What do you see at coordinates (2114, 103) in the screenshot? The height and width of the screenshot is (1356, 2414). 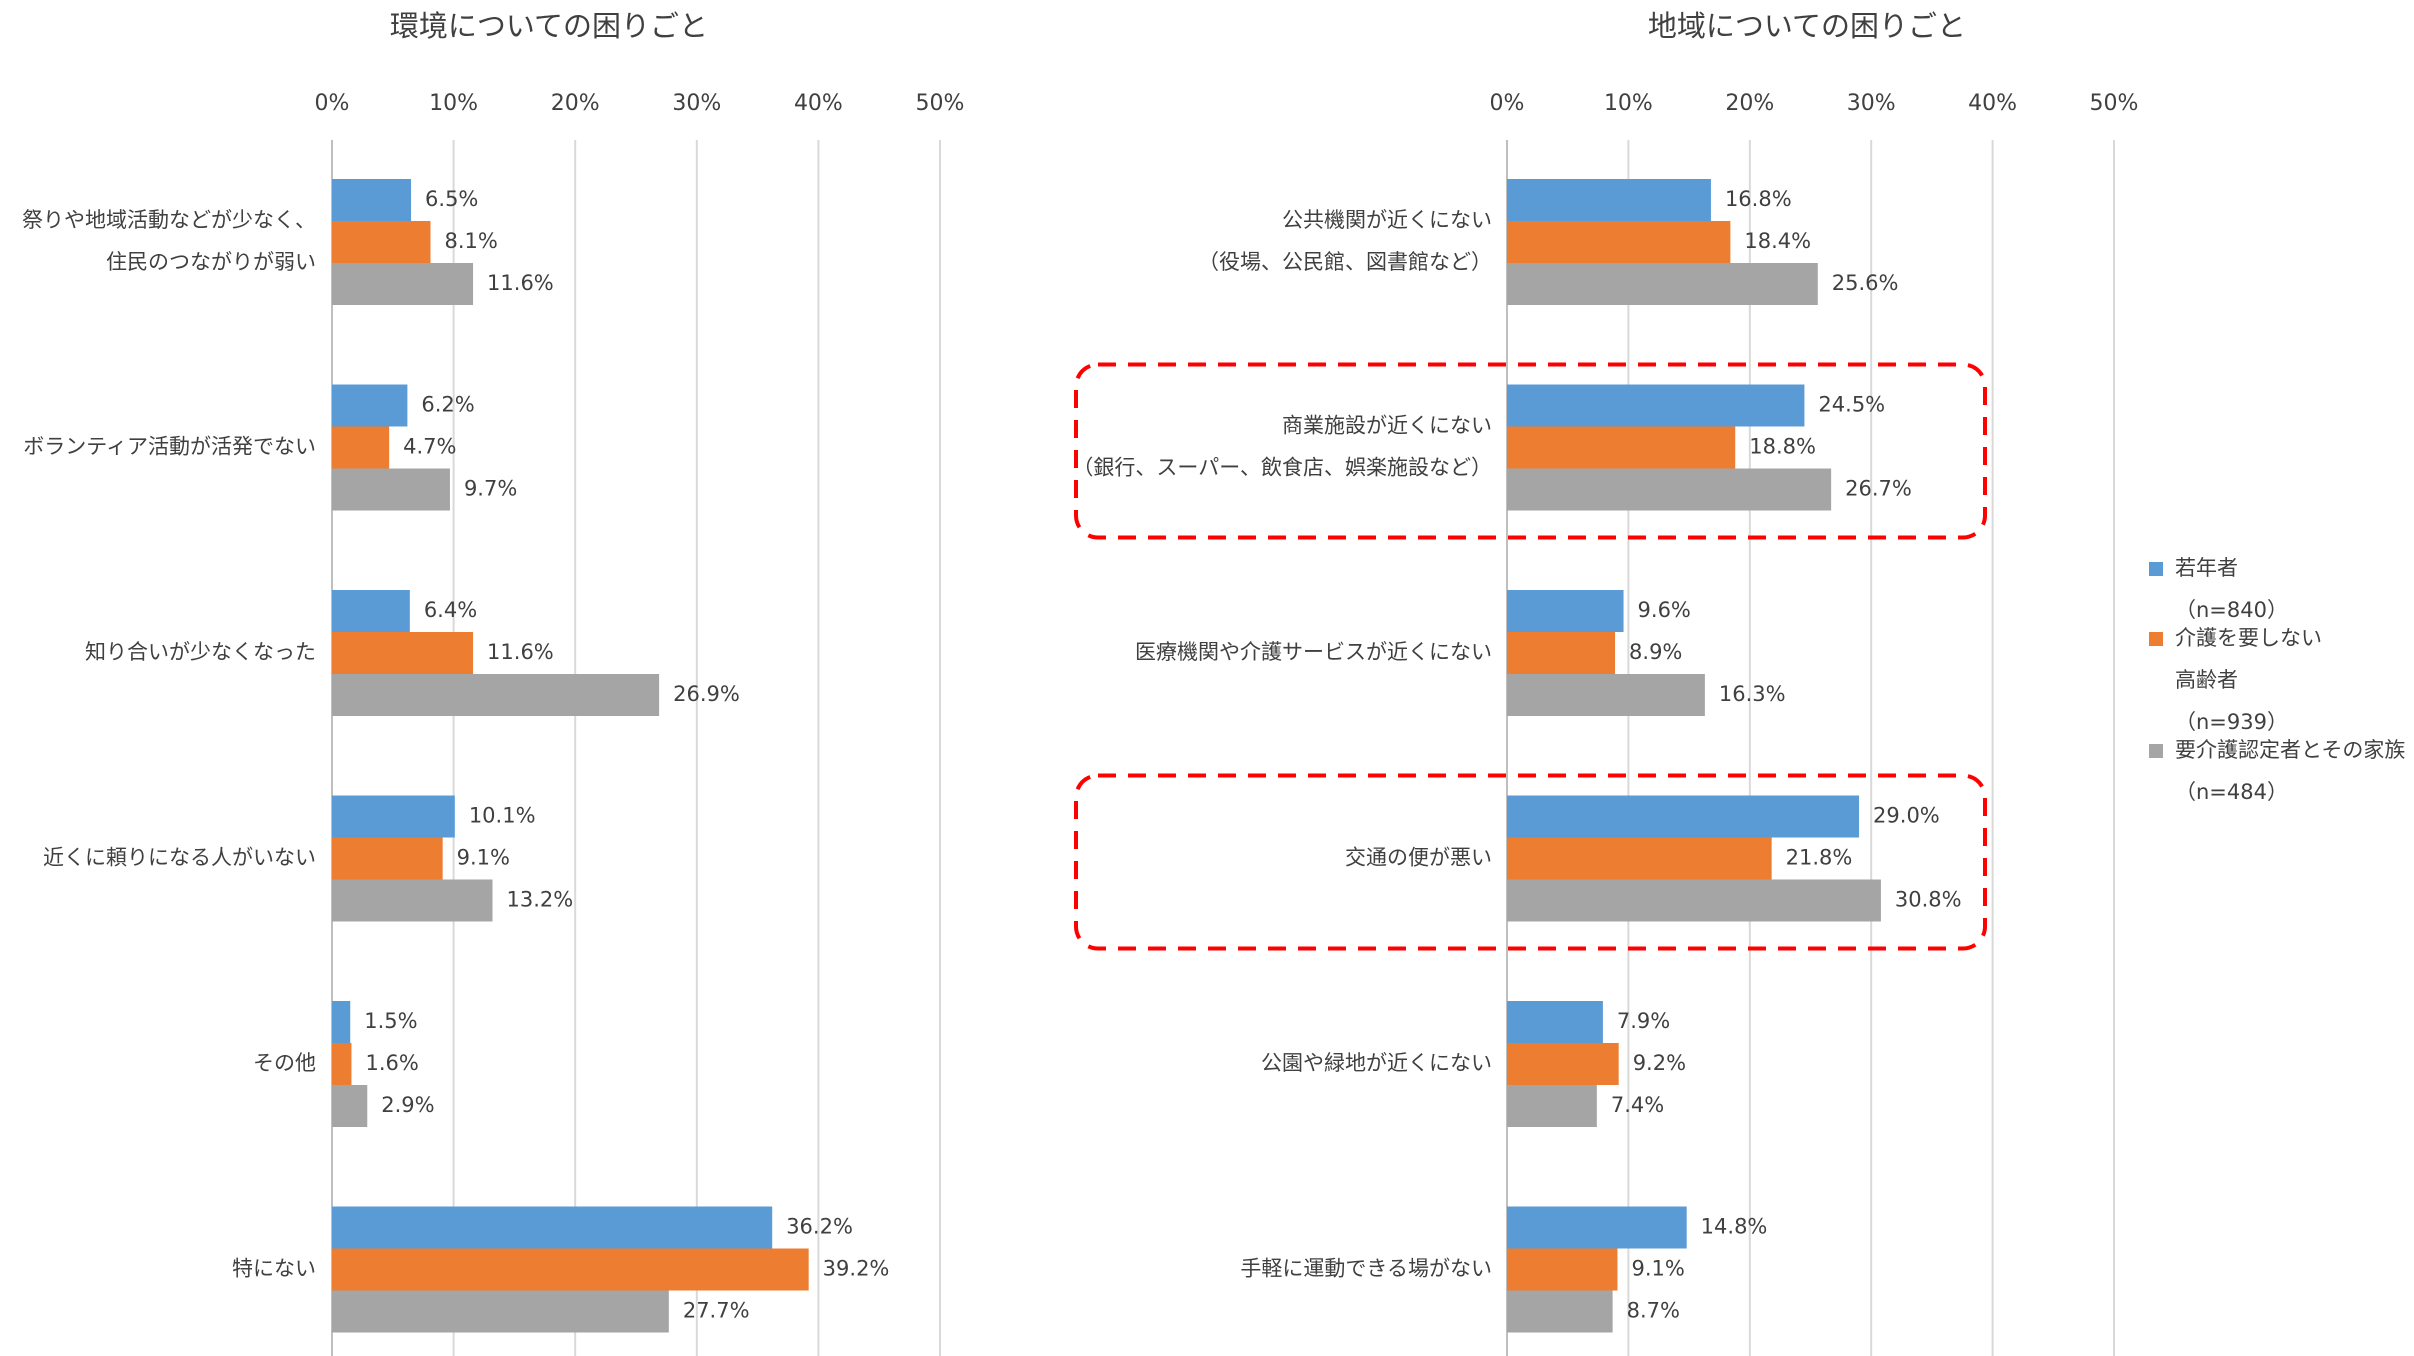 I see `x-tick-label: 50%` at bounding box center [2114, 103].